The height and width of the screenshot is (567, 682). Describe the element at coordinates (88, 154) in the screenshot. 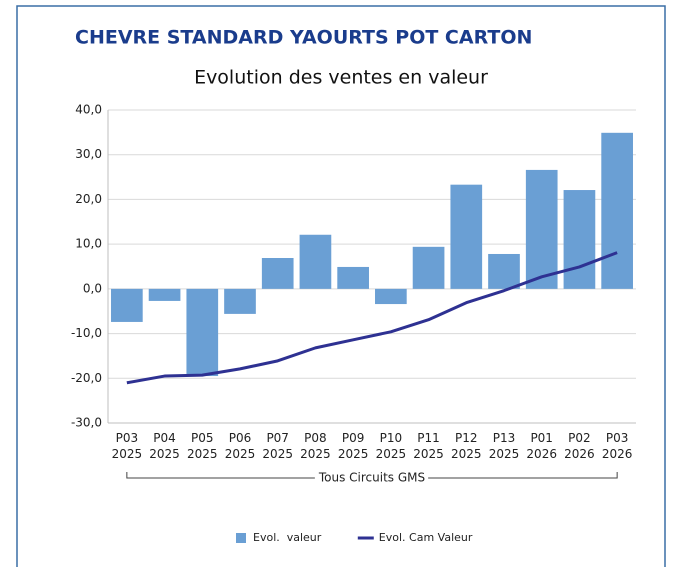

I see `y-tick-label: 30,0` at that location.